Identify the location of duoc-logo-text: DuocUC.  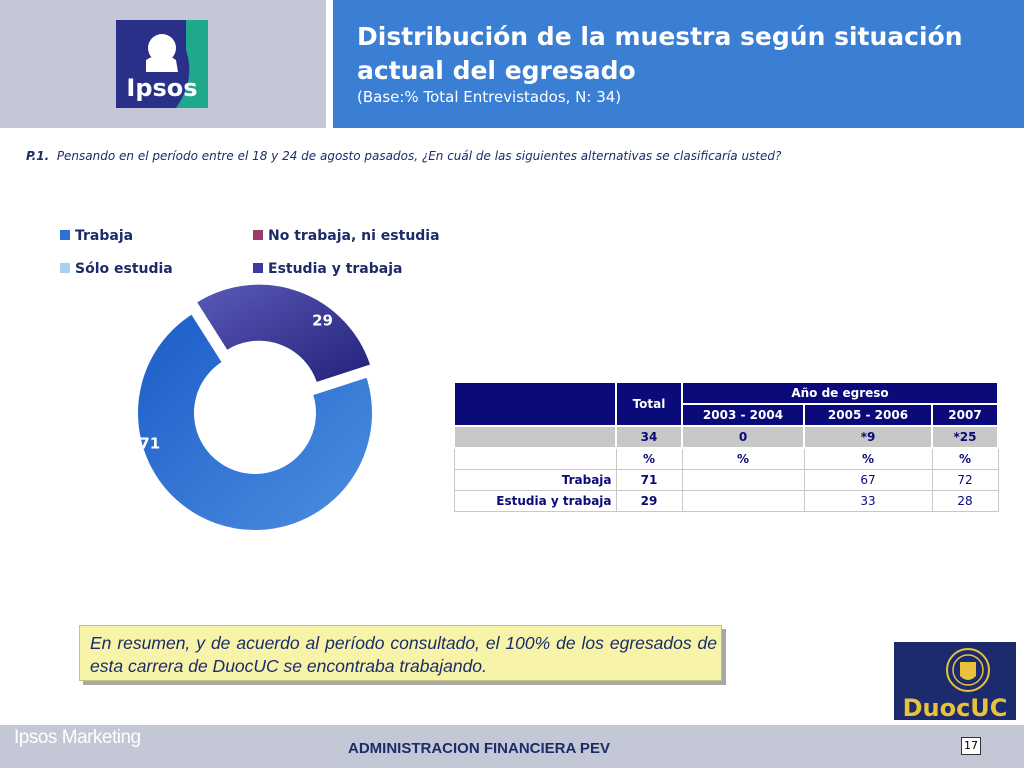
(955, 707).